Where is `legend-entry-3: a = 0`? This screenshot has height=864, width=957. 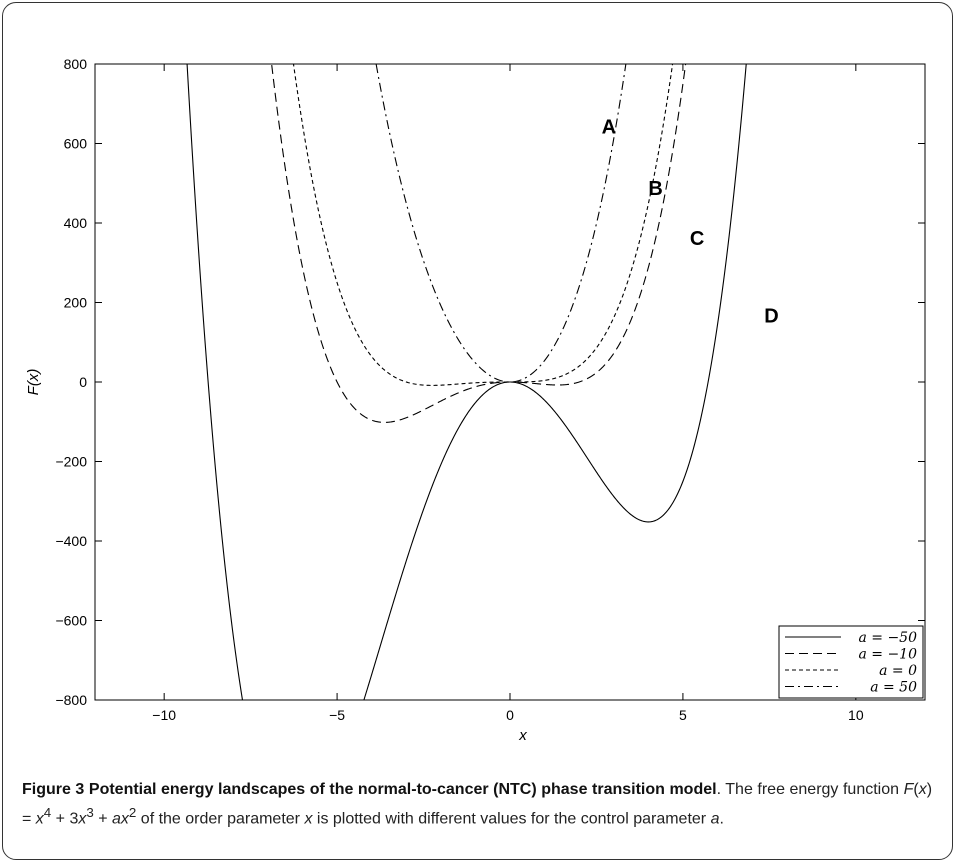
legend-entry-3: a = 0 is located at coordinates (898, 671).